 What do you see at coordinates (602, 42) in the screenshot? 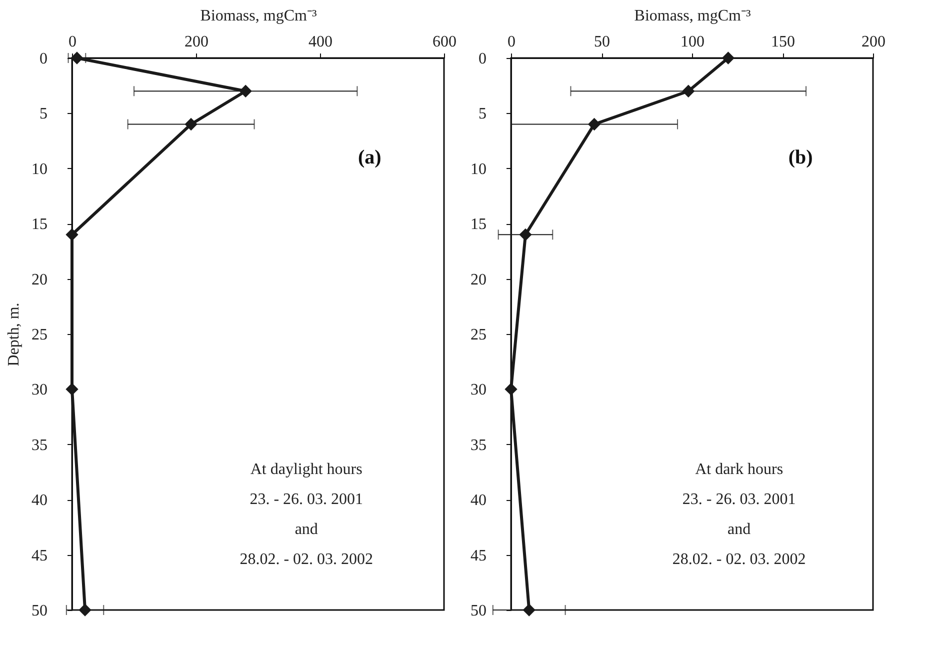
I see `x-tick-label: 50` at bounding box center [602, 42].